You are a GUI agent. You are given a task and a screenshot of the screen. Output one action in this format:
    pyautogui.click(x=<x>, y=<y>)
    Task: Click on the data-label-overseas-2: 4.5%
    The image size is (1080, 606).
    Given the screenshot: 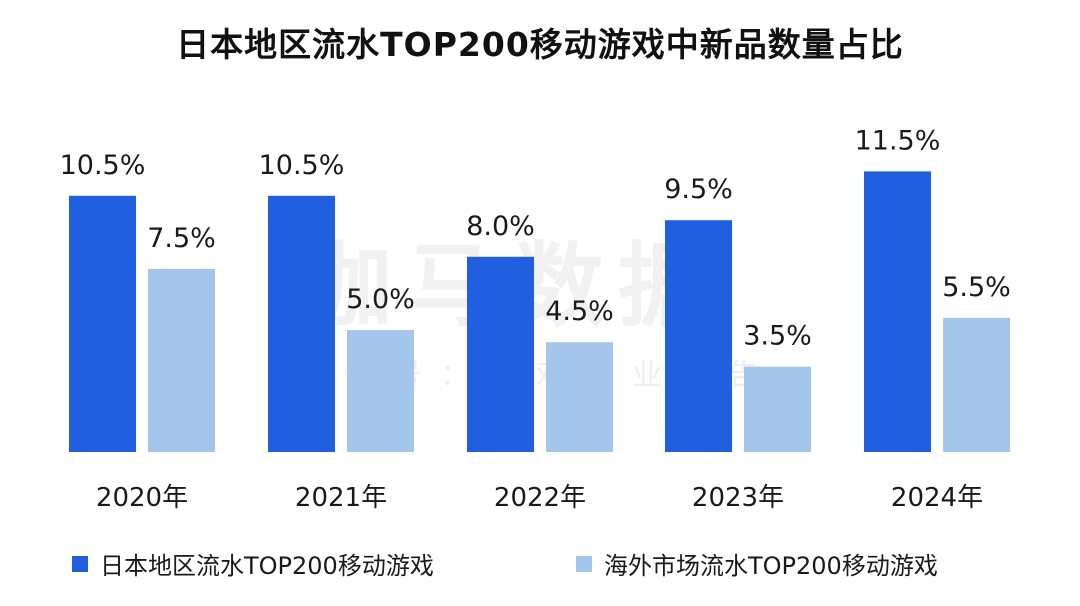 What is the action you would take?
    pyautogui.click(x=579, y=311)
    